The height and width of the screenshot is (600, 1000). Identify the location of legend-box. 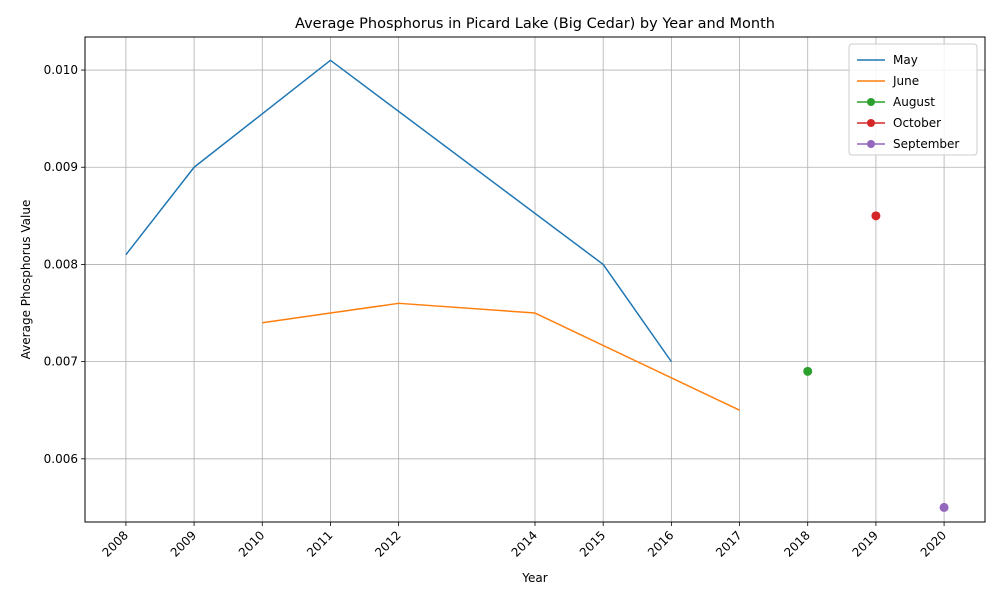
(913, 99).